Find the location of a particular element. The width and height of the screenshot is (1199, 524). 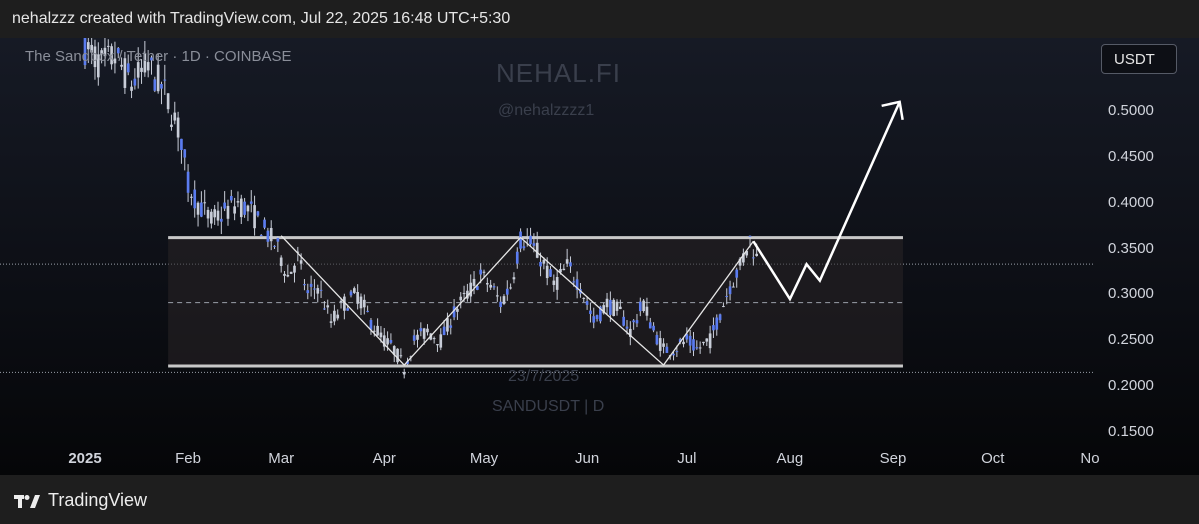

y-tick-label: 0.4000 is located at coordinates (1131, 202).